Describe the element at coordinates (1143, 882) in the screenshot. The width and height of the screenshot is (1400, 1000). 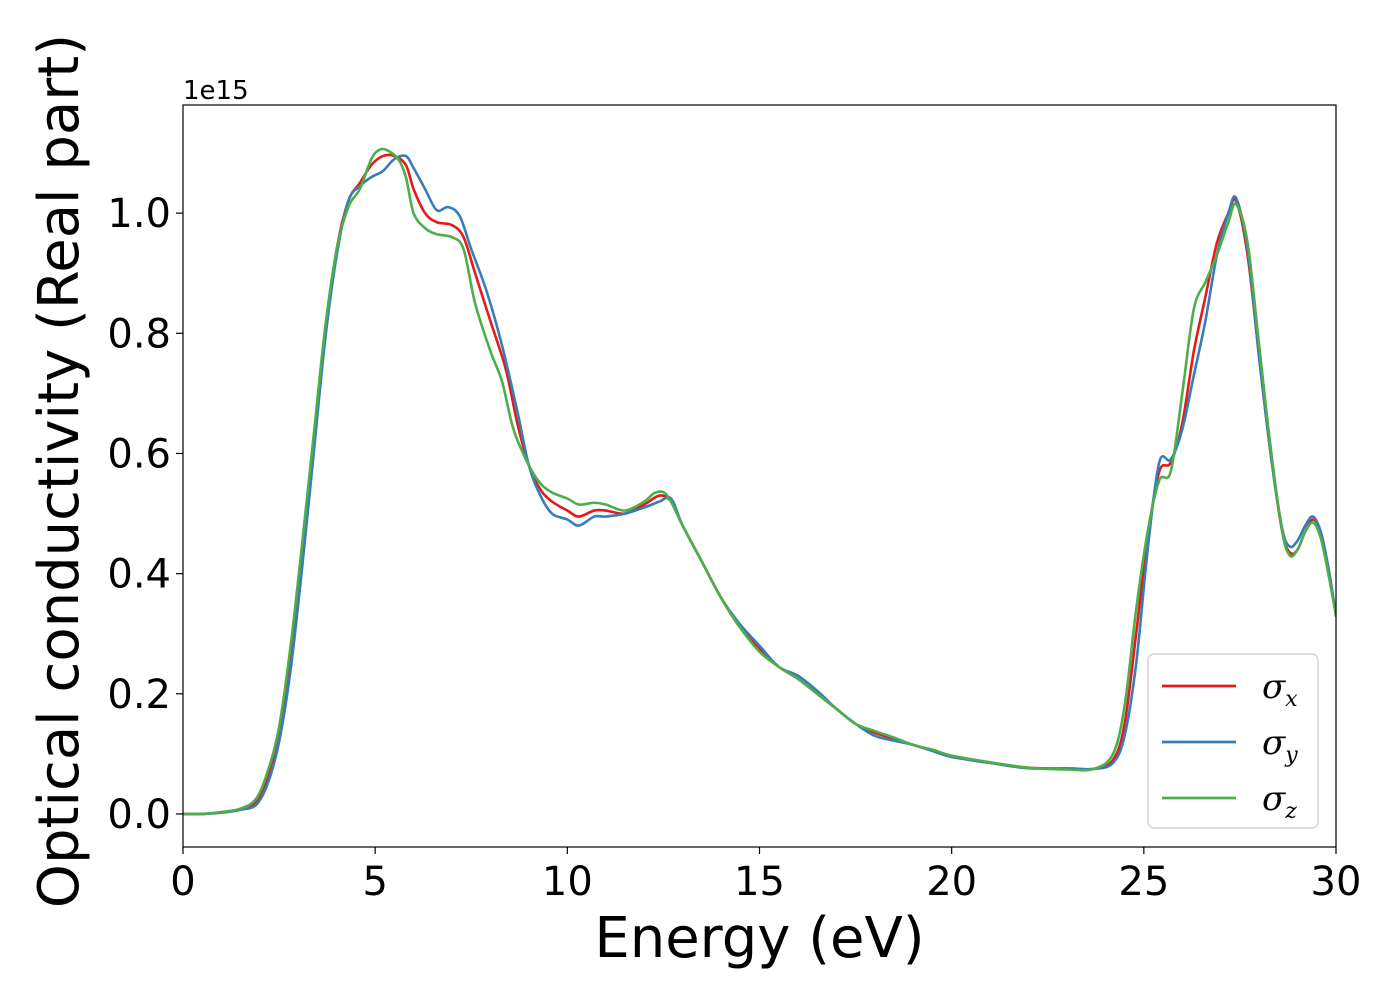
I see `x-tick-label: 25` at that location.